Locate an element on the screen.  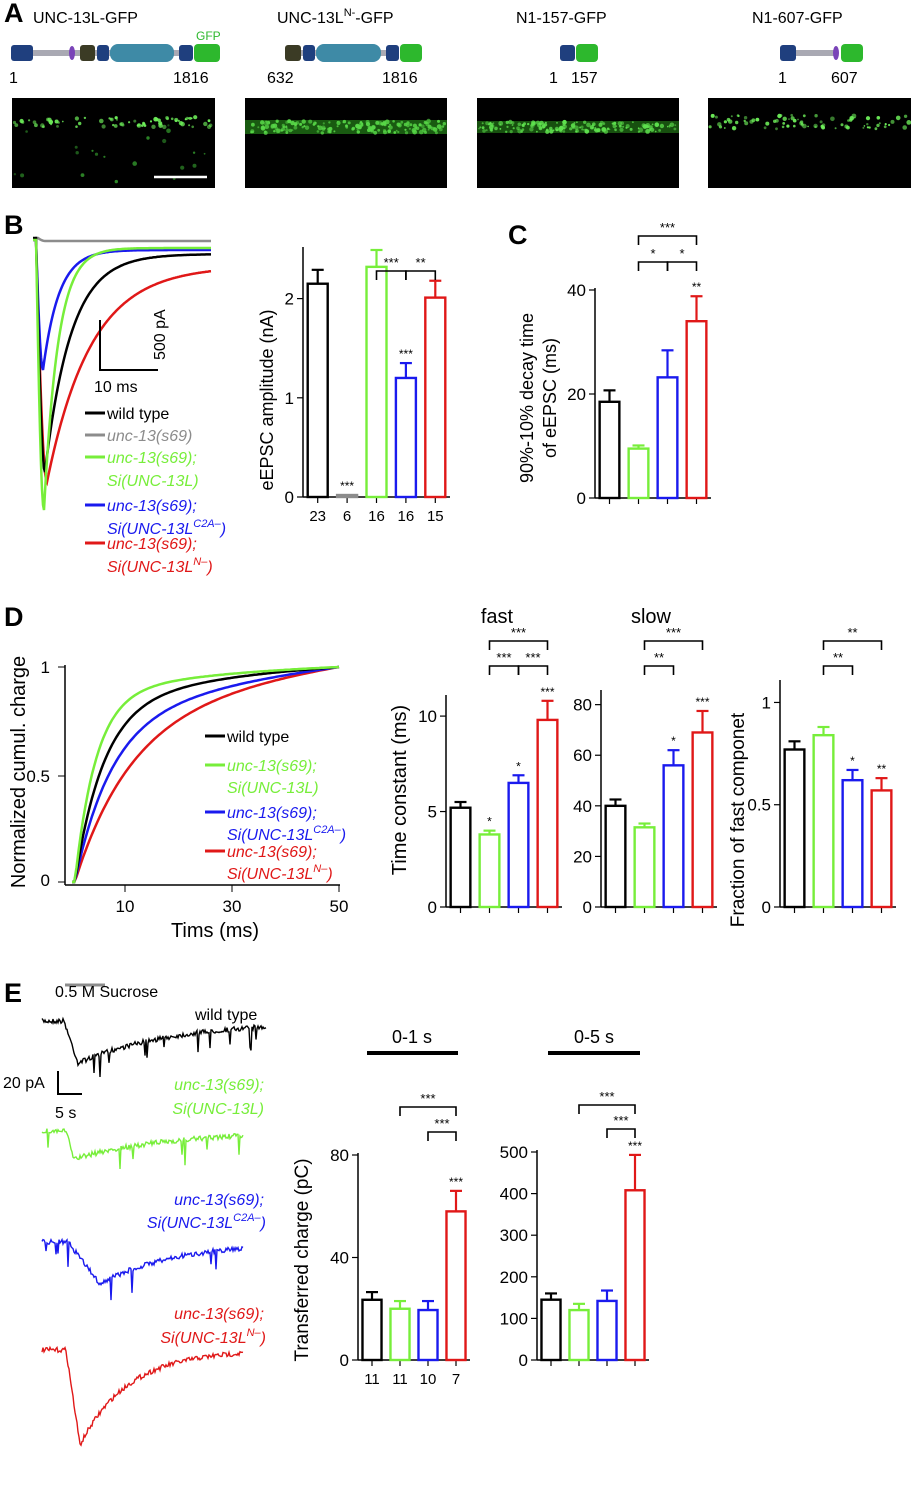
legend-d-wt: wild type is located at coordinates (257, 737).